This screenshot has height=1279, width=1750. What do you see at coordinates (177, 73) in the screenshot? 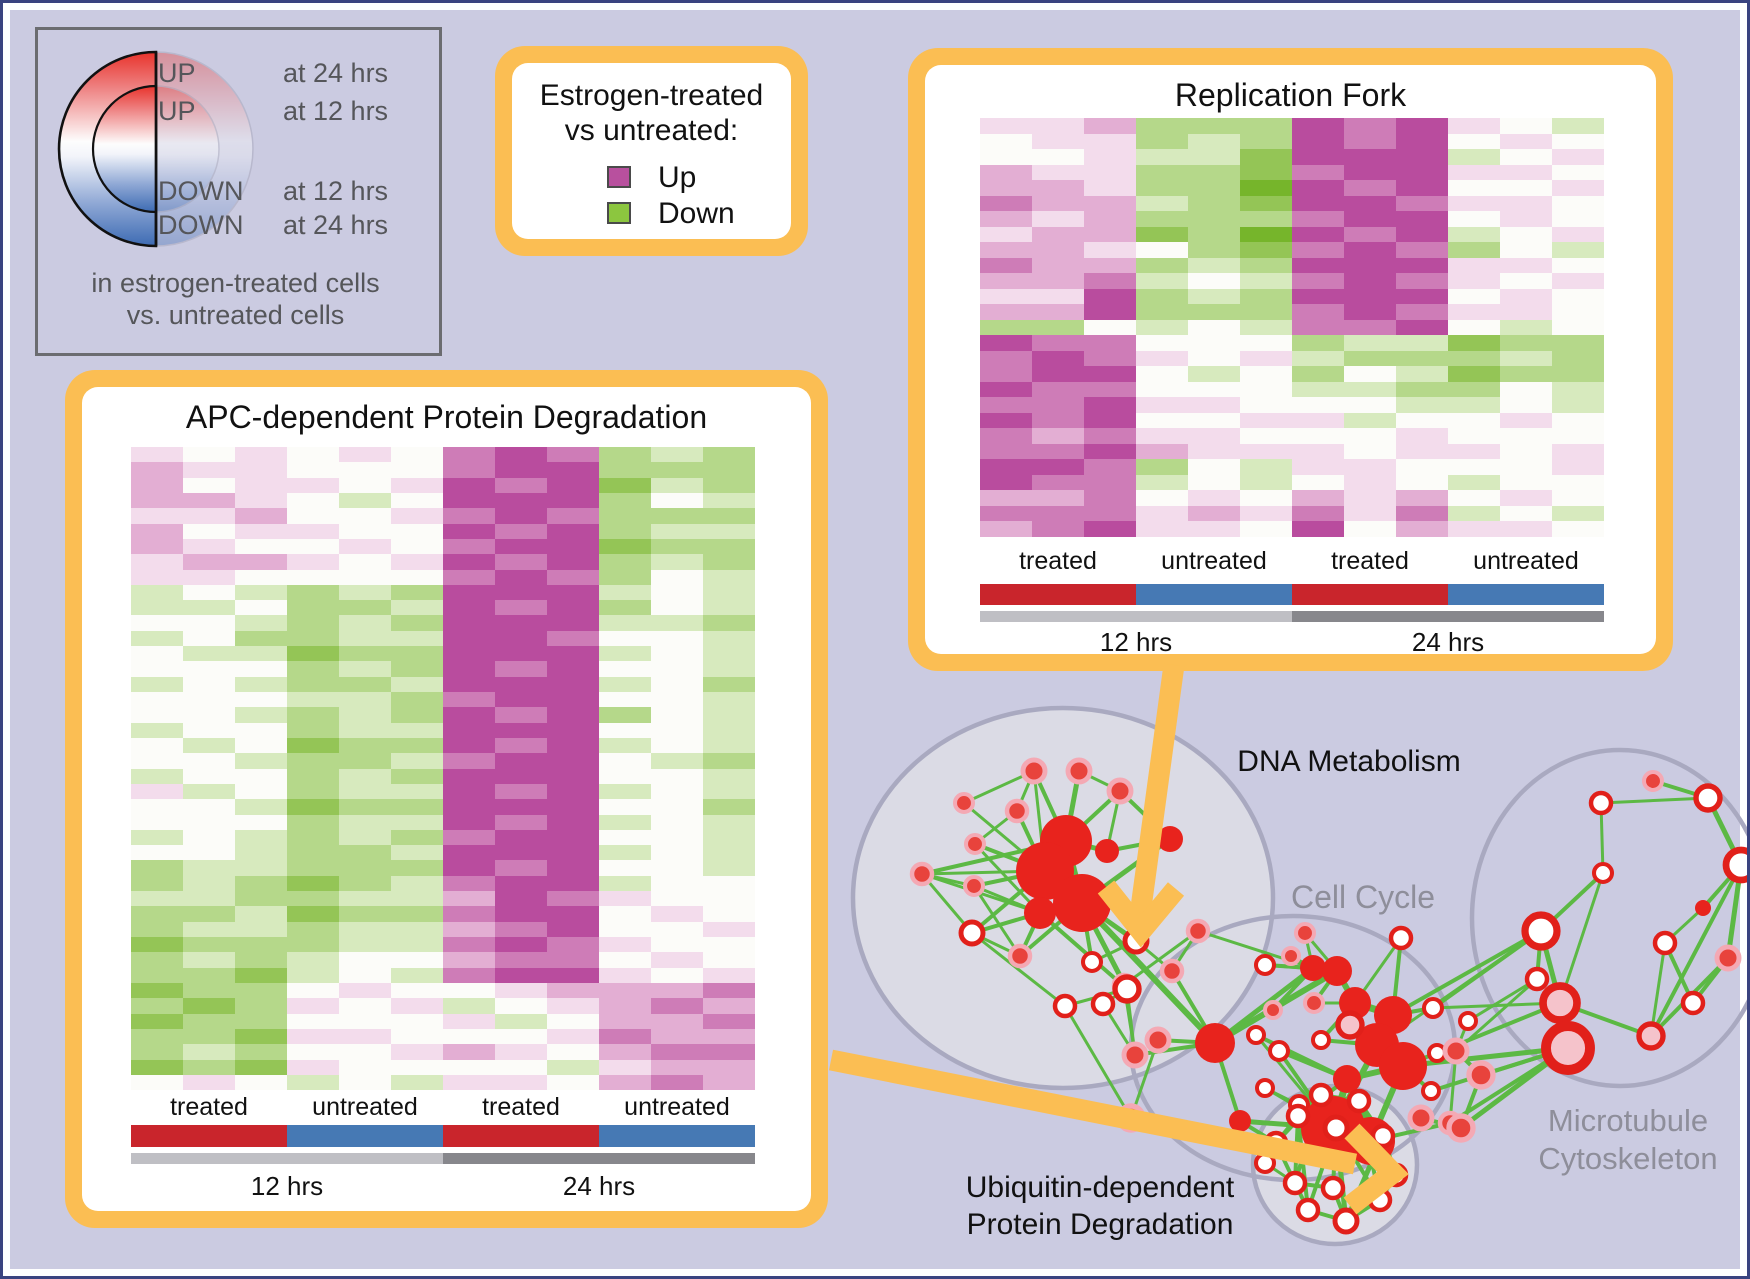
I see `legend-up-24-dir: UP` at bounding box center [177, 73].